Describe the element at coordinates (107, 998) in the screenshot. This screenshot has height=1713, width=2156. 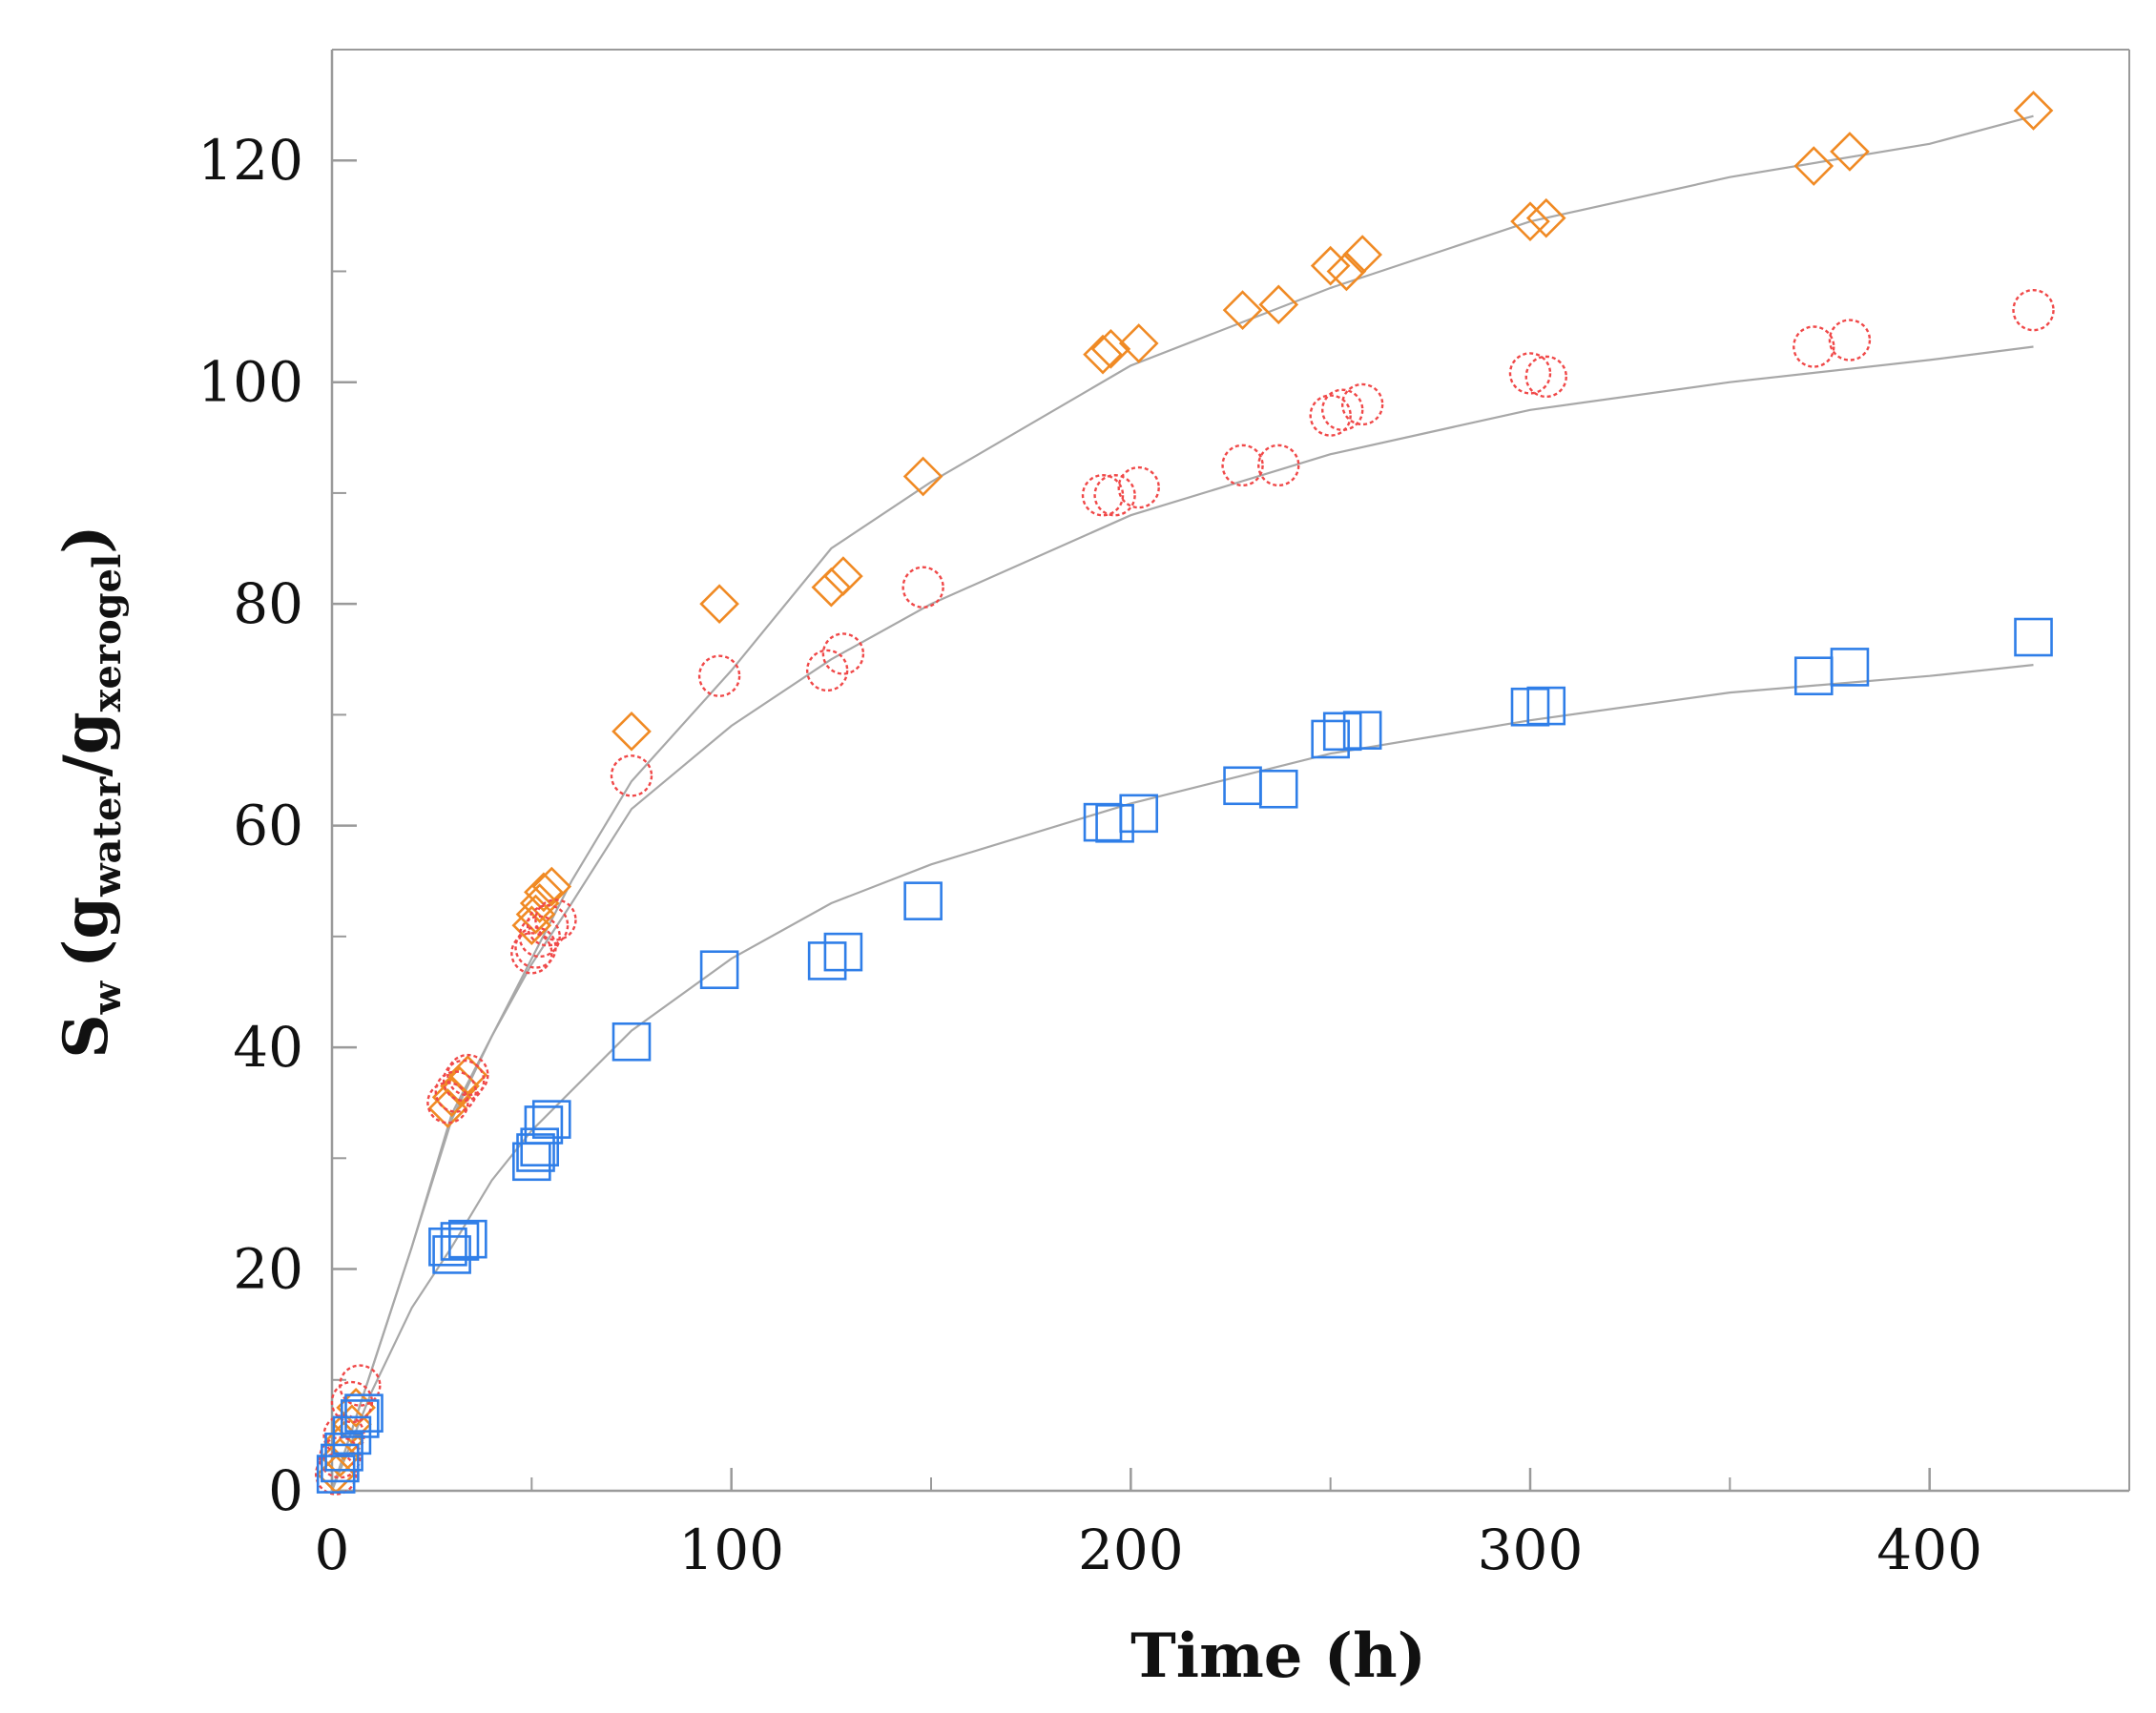
I see `y-axis-title-main-sub: w` at that location.